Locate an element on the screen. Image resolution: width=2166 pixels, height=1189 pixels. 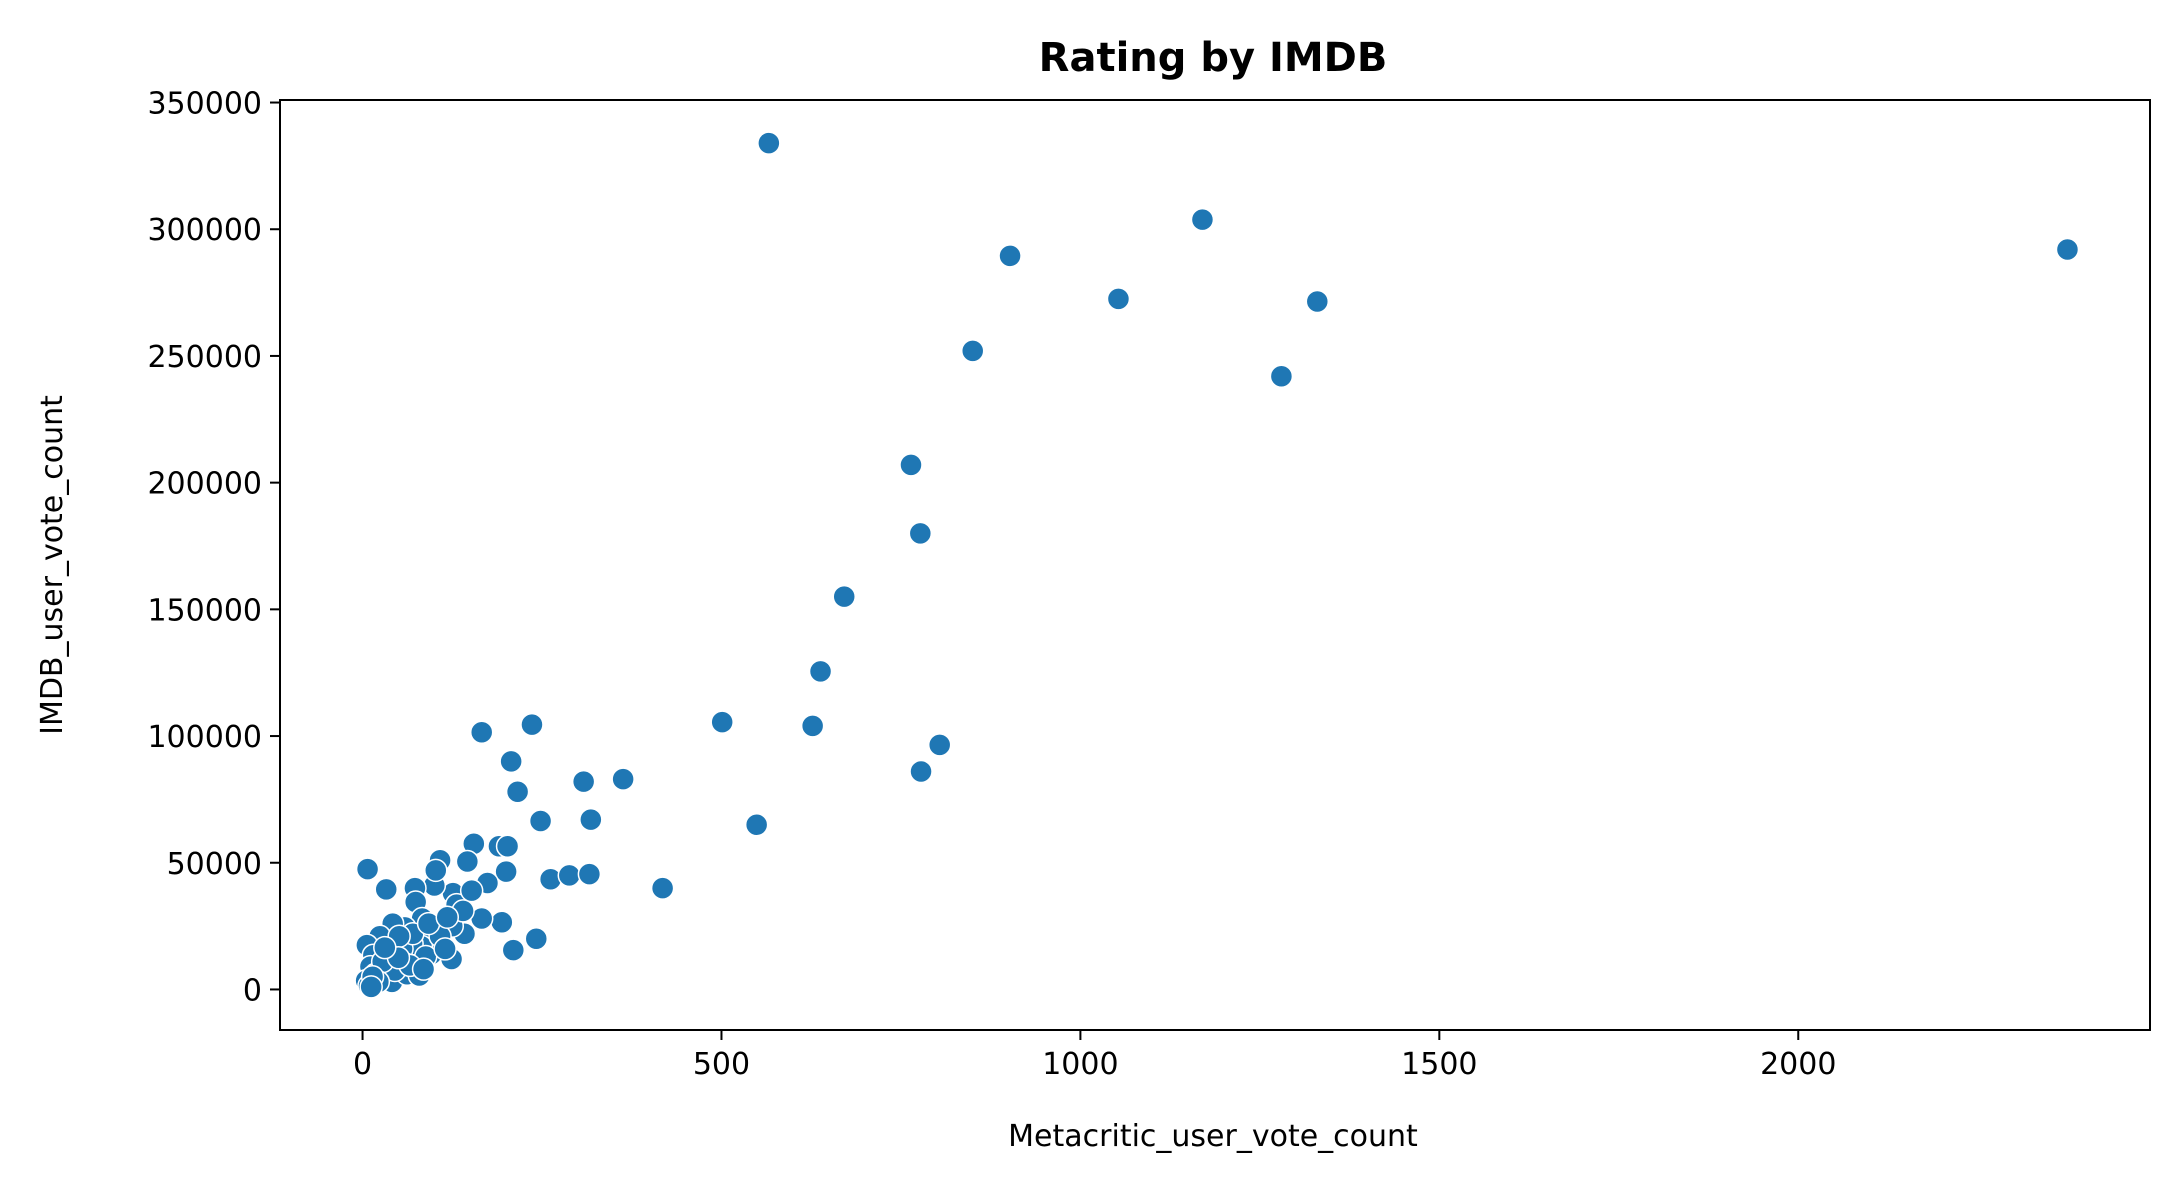
y-tick-label: 300000 is located at coordinates (204, 230).